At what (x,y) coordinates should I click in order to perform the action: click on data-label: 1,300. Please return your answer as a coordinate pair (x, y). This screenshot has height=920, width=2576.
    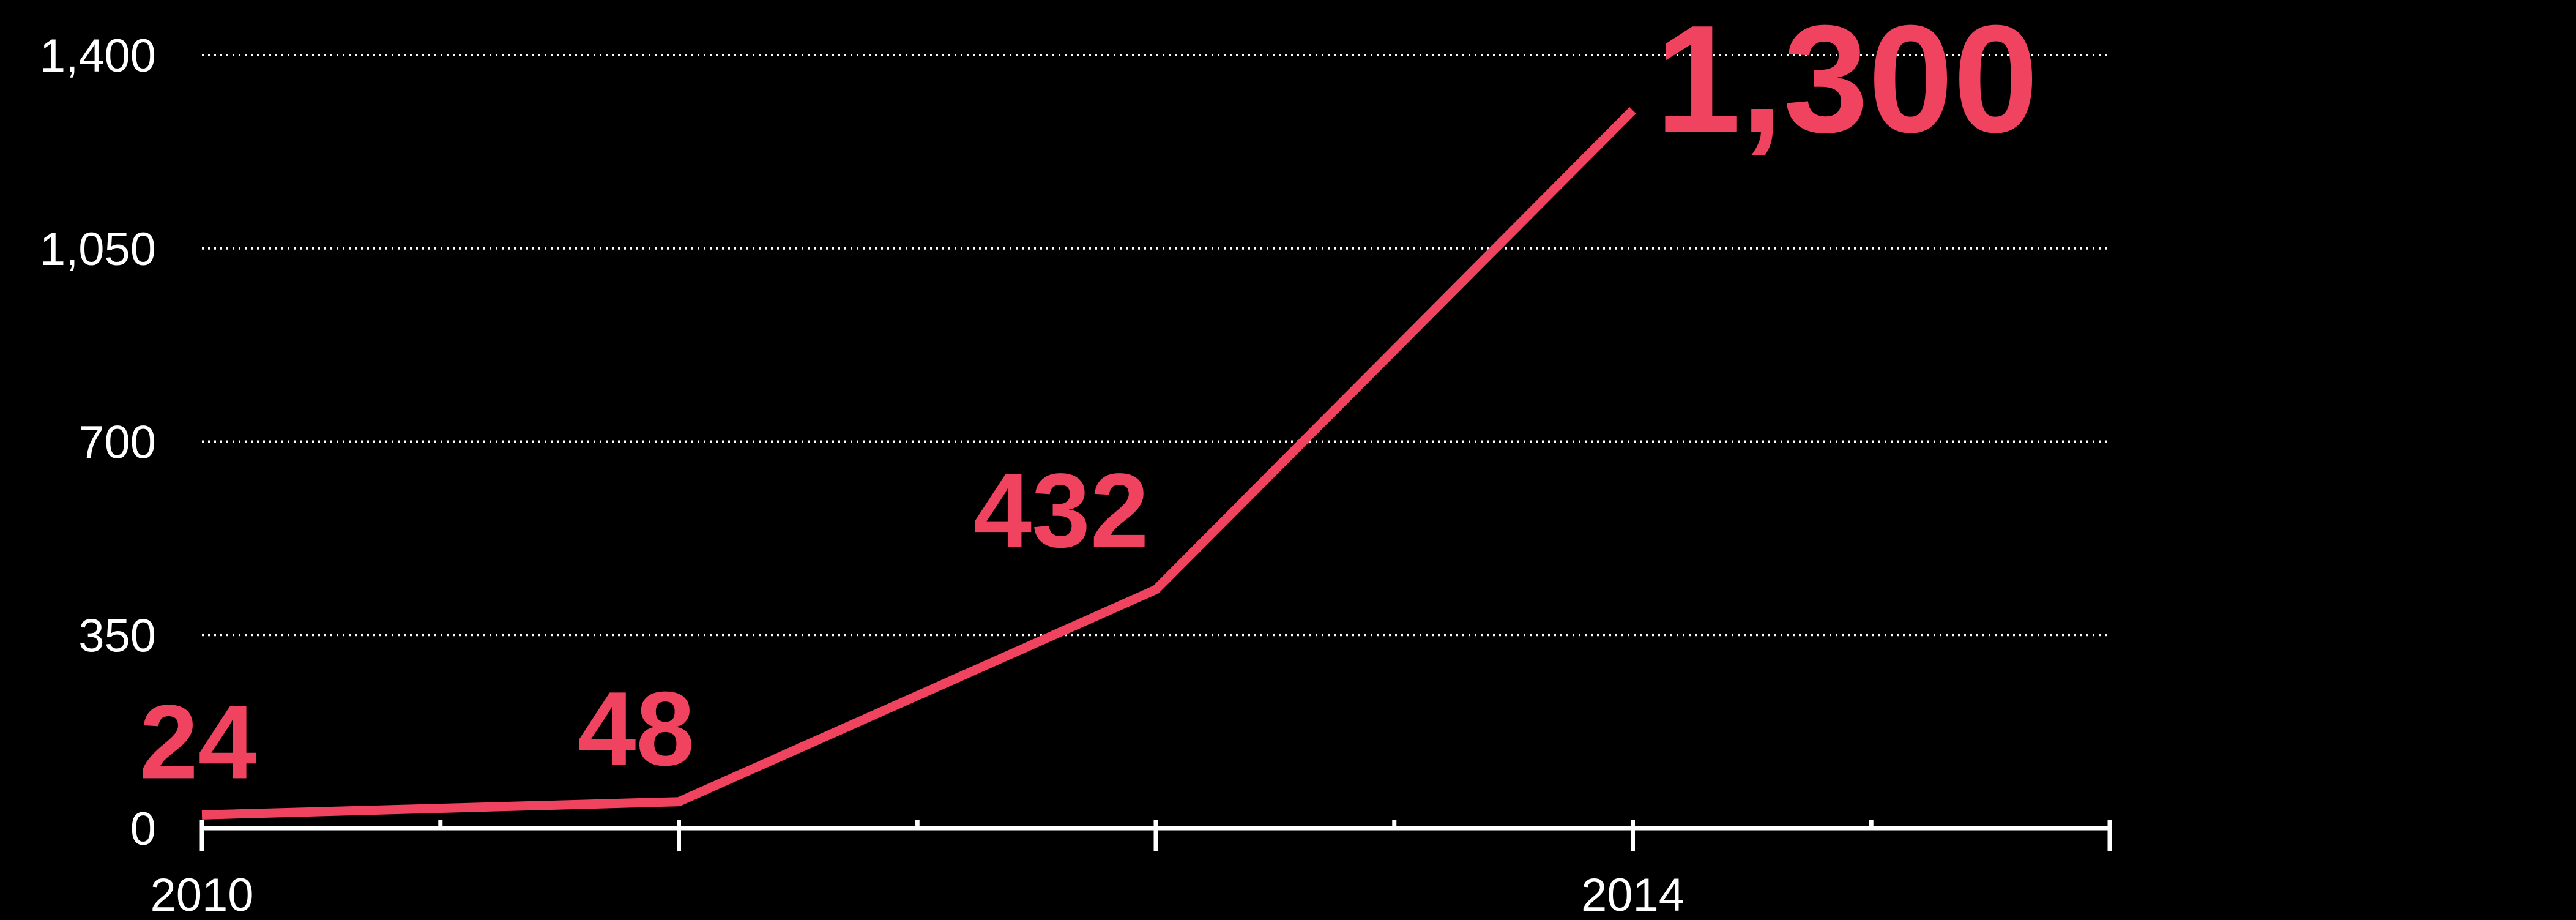
    Looking at the image, I should click on (1848, 82).